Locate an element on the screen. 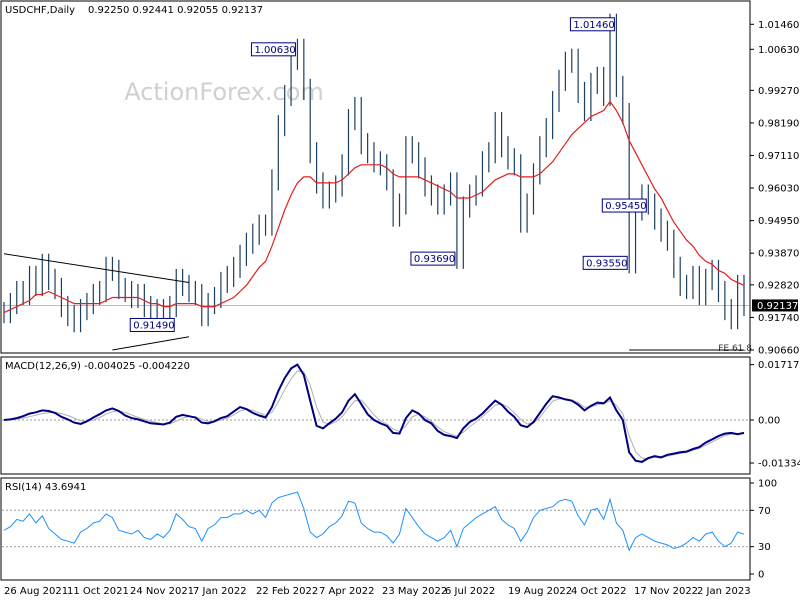 Image resolution: width=800 pixels, height=604 pixels. price-ytick-label: 1.01460 is located at coordinates (778, 25).